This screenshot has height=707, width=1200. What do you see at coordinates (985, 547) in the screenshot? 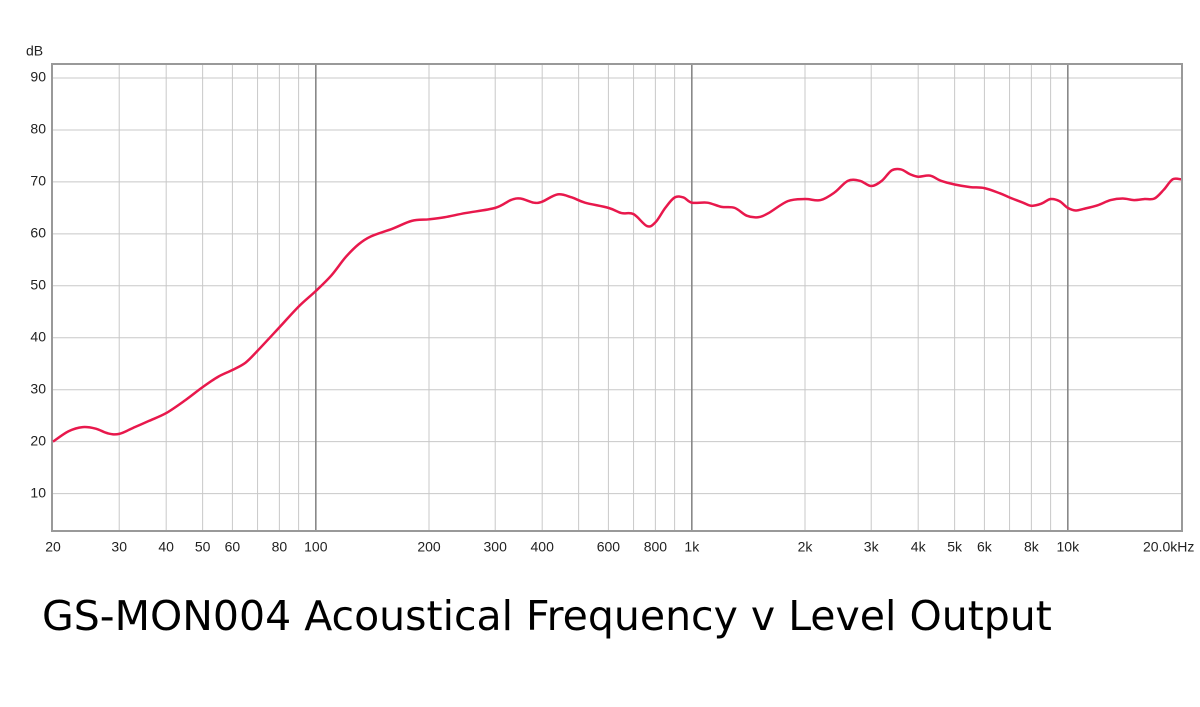
I see `x-tick-label: 6k` at bounding box center [985, 547].